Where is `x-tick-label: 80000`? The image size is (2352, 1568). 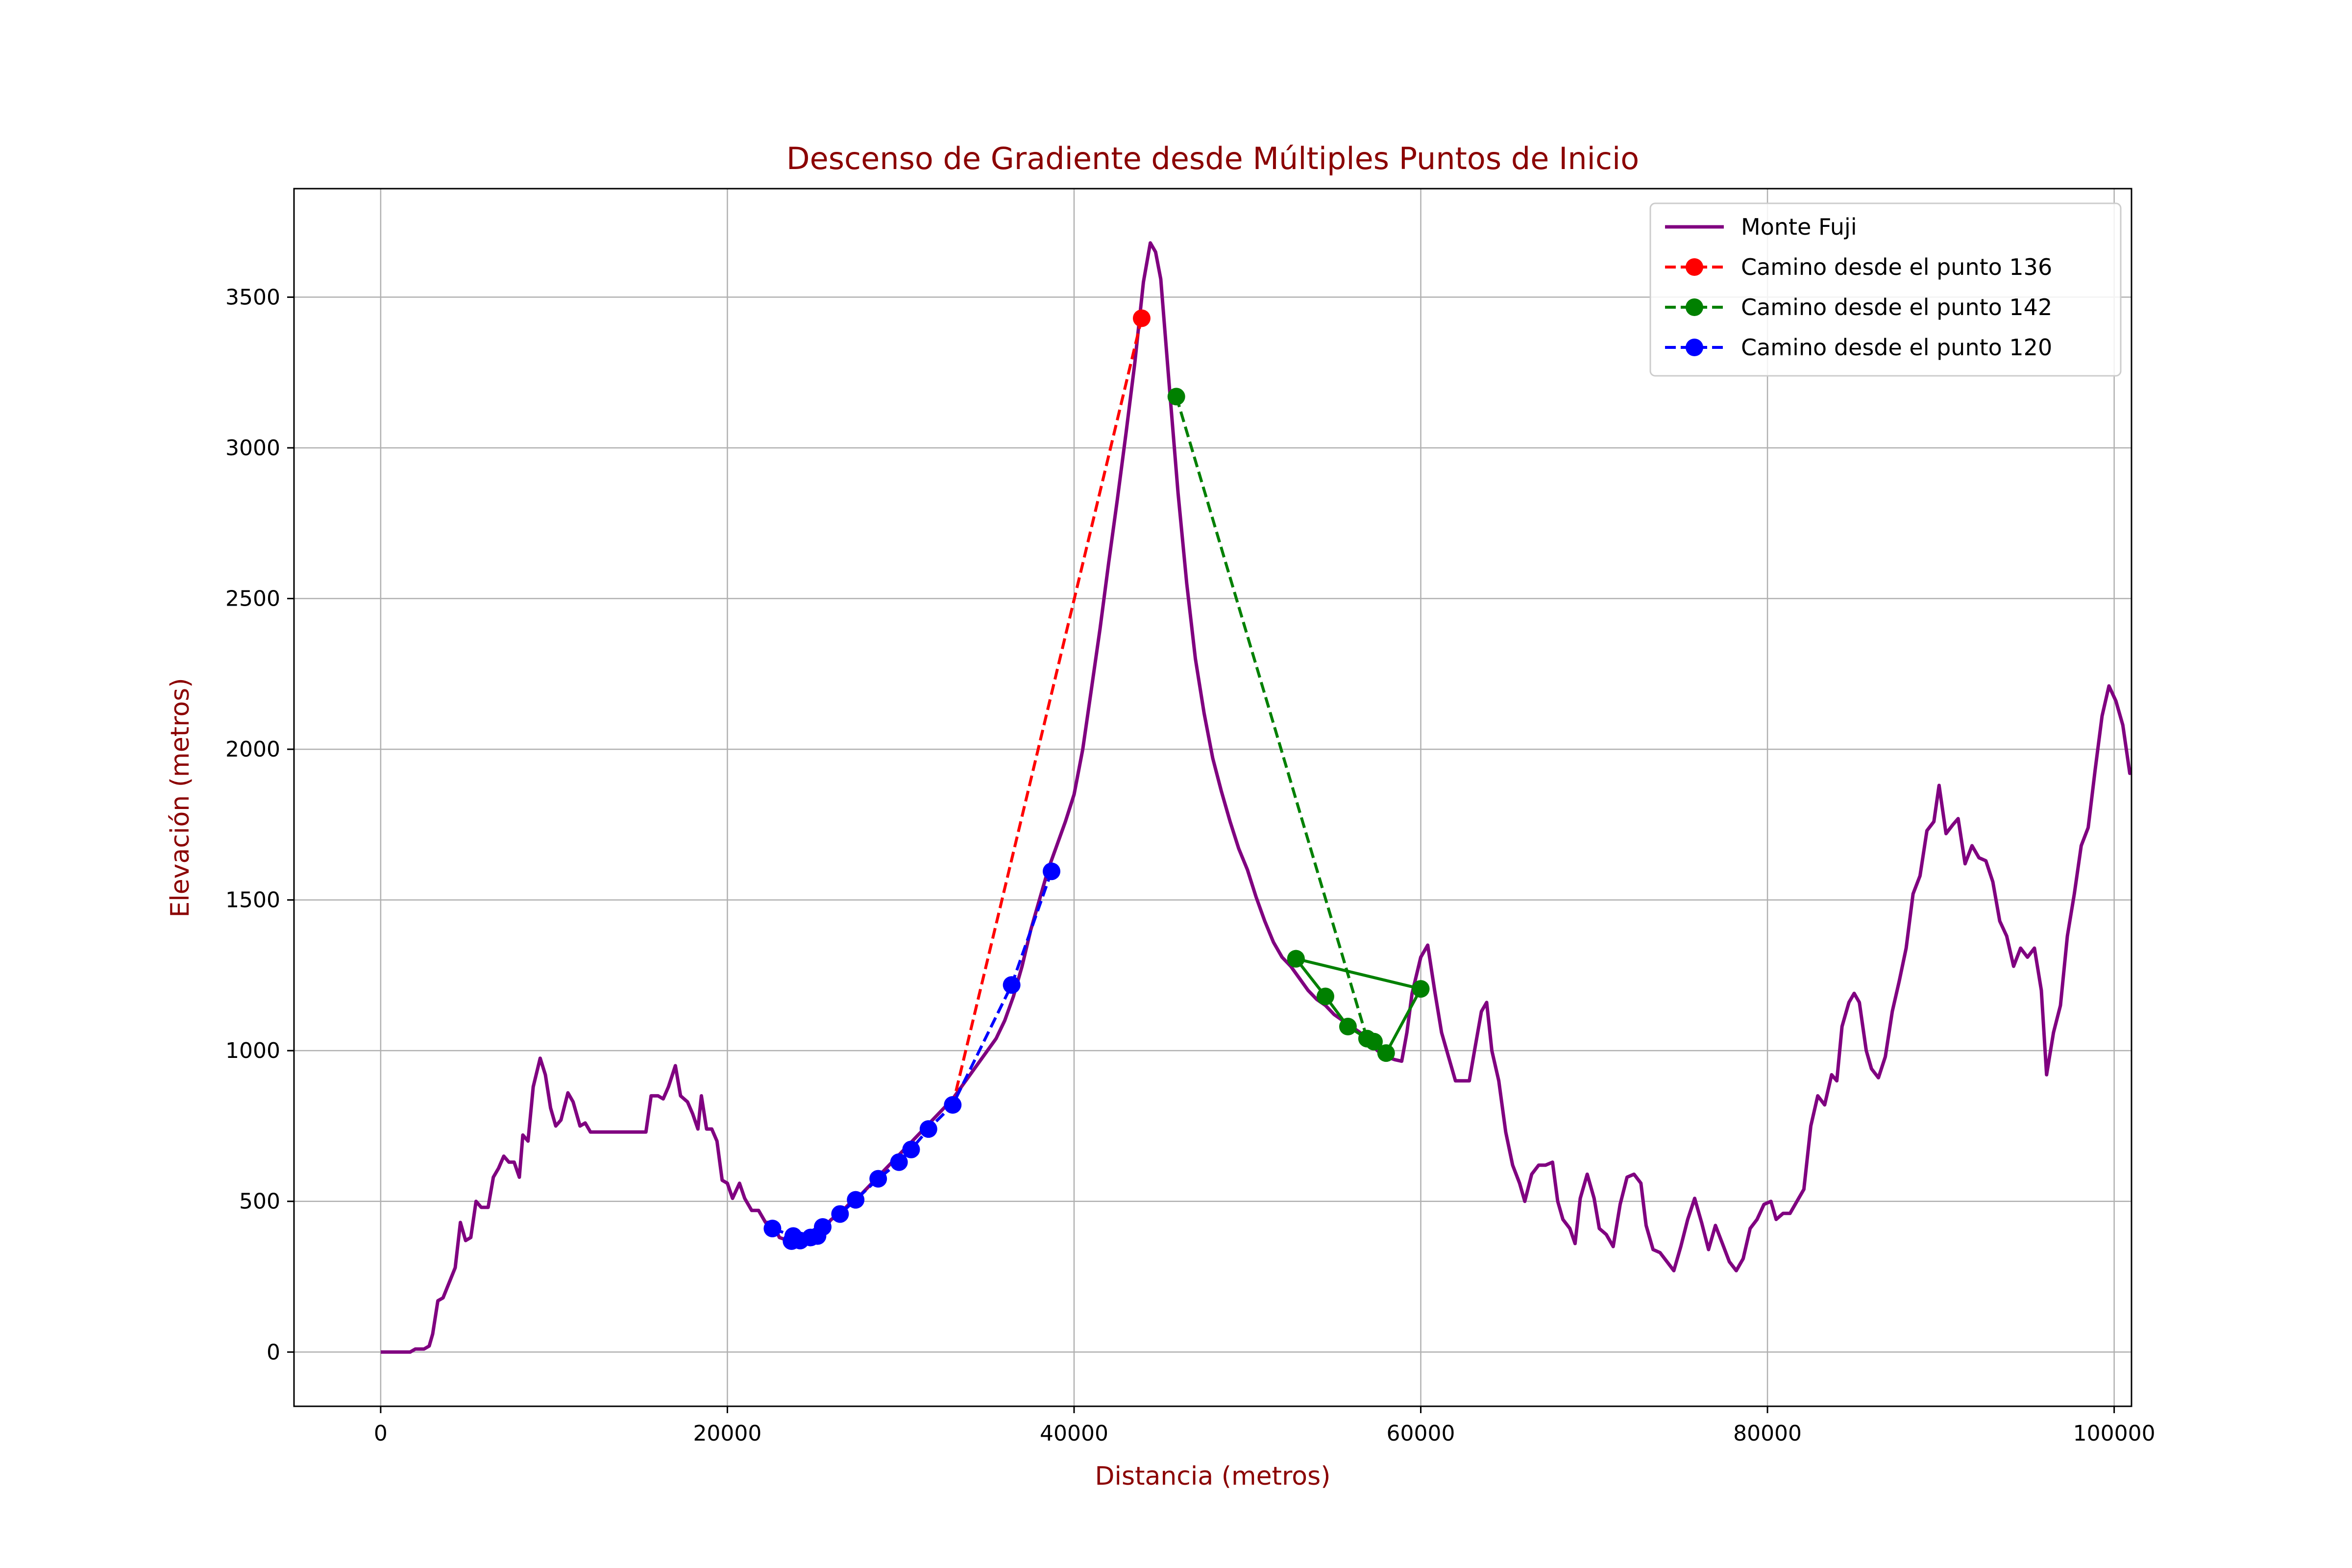
x-tick-label: 80000 is located at coordinates (1767, 1433).